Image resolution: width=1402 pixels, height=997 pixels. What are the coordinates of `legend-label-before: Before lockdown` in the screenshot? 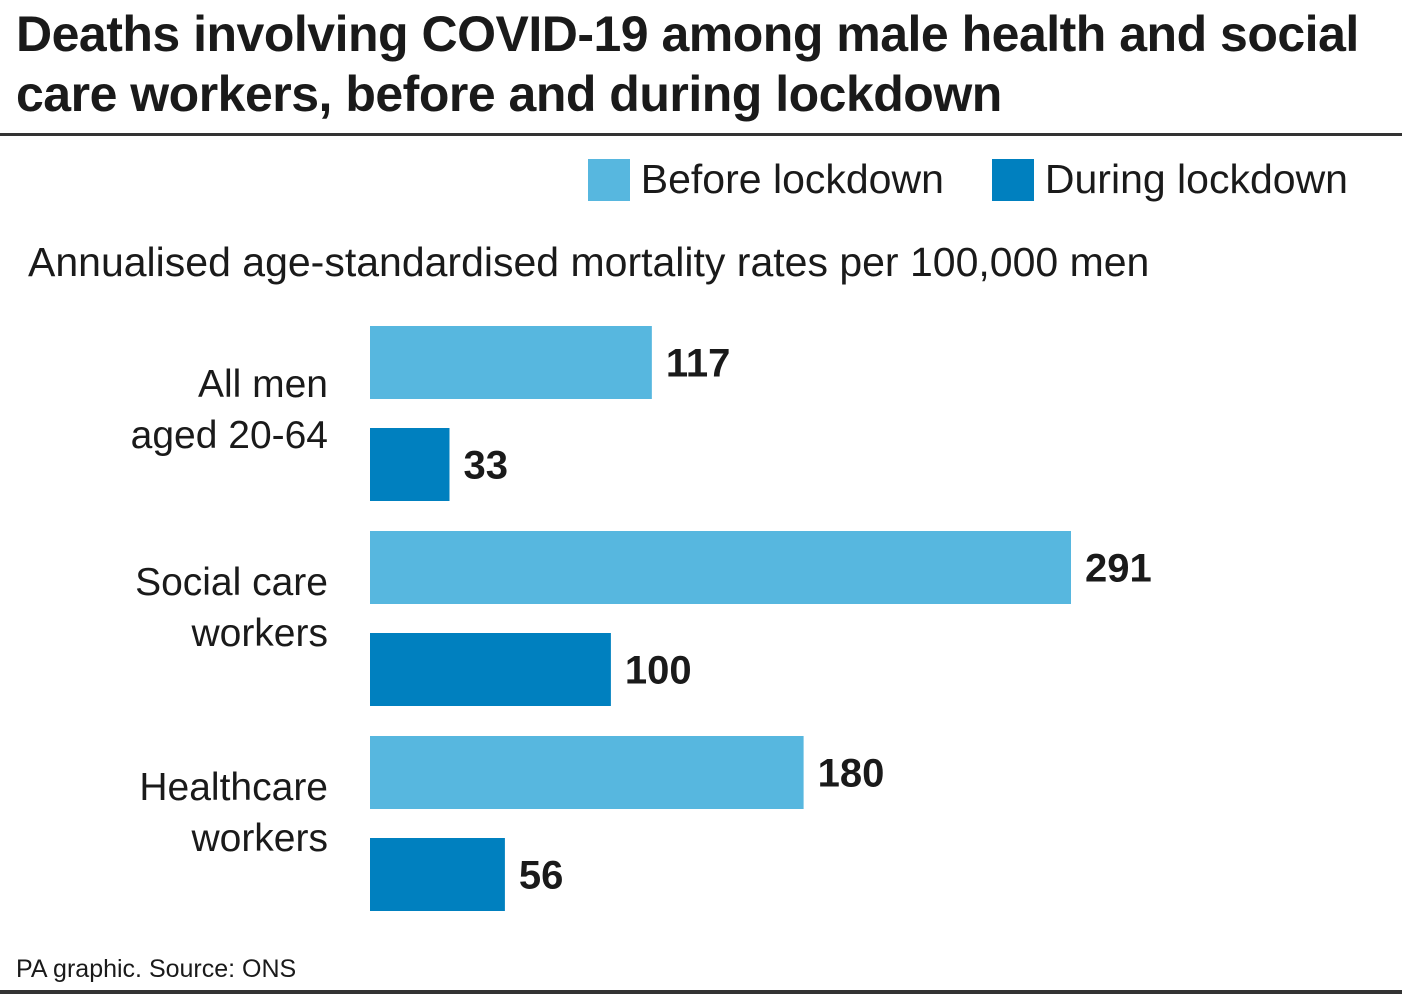 It's located at (792, 179).